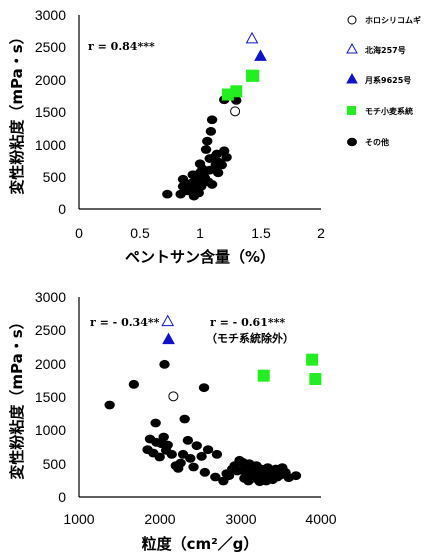  I want to click on x-axis-label-top: ペントサン含量（%）, so click(200, 257).